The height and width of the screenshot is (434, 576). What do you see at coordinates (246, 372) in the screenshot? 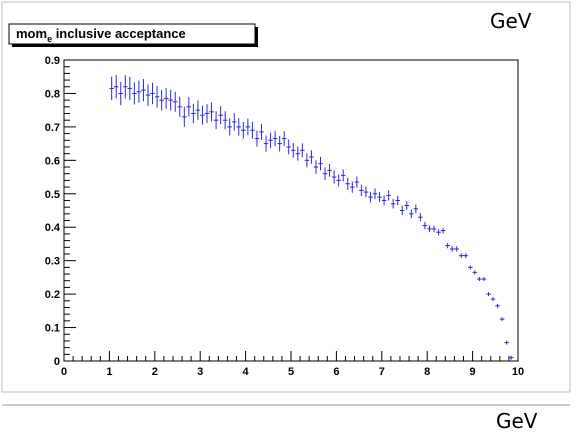
I see `x-tick-label: 4` at bounding box center [246, 372].